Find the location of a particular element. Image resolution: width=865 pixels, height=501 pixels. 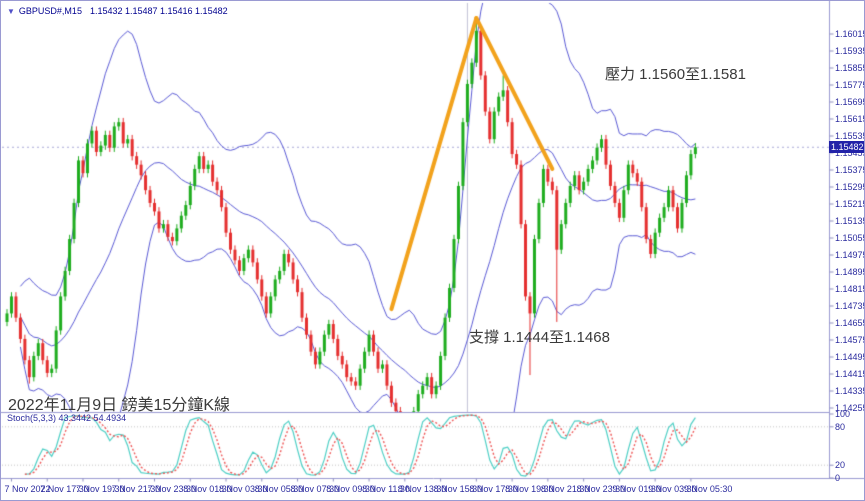

indicator-label: Stoch(5,3,3) 43.3442 54.4934 is located at coordinates (67, 418).